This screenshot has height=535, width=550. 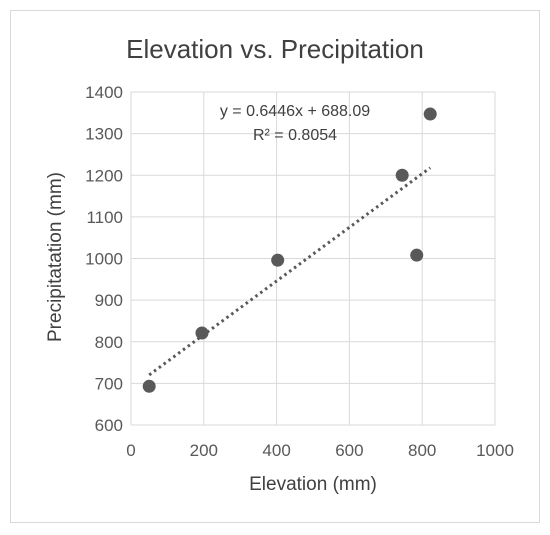 I want to click on trendline-equation: y = 0.6446x + 688.09, so click(x=295, y=111).